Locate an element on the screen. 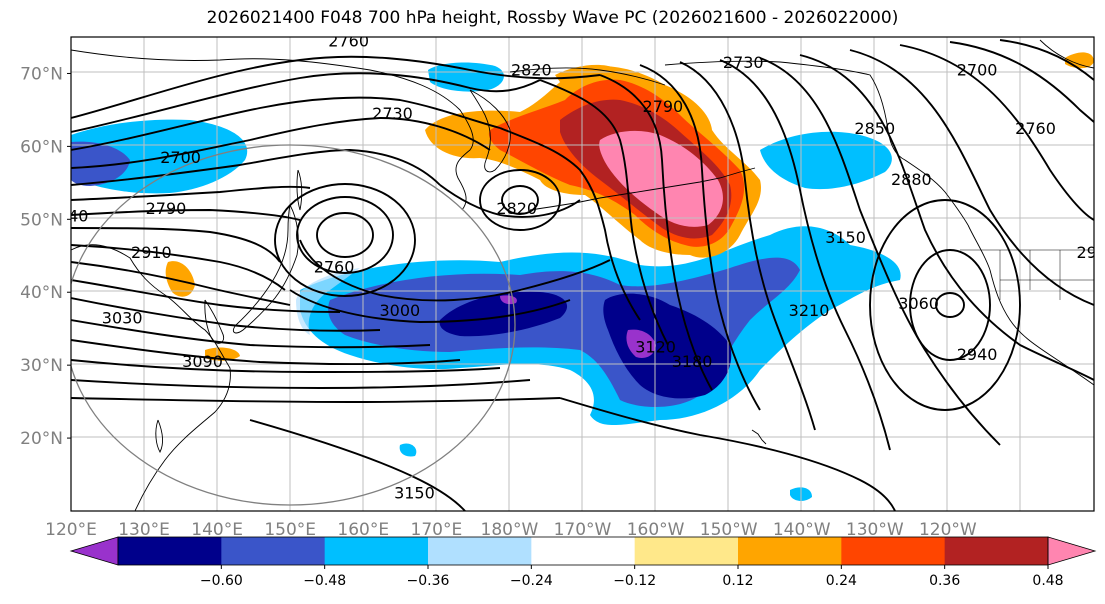 The height and width of the screenshot is (604, 1105). shade-blue-gulf-alaska is located at coordinates (826, 160).